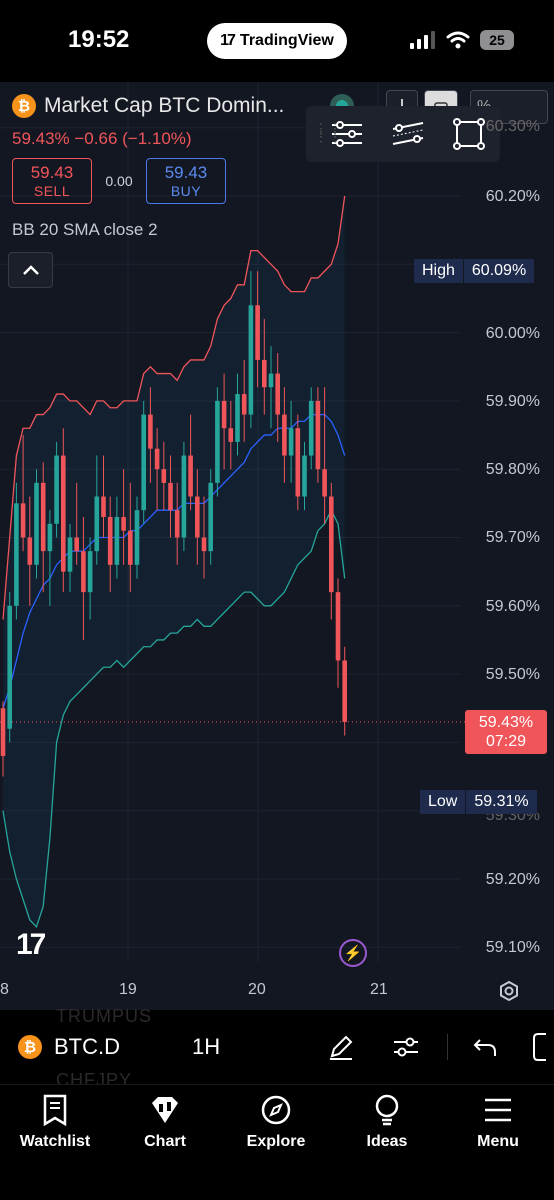  What do you see at coordinates (277, 1048) in the screenshot?
I see `symbol-toolbar: TRUMPUS CHFJPY ₿ BTC.D 1H` at bounding box center [277, 1048].